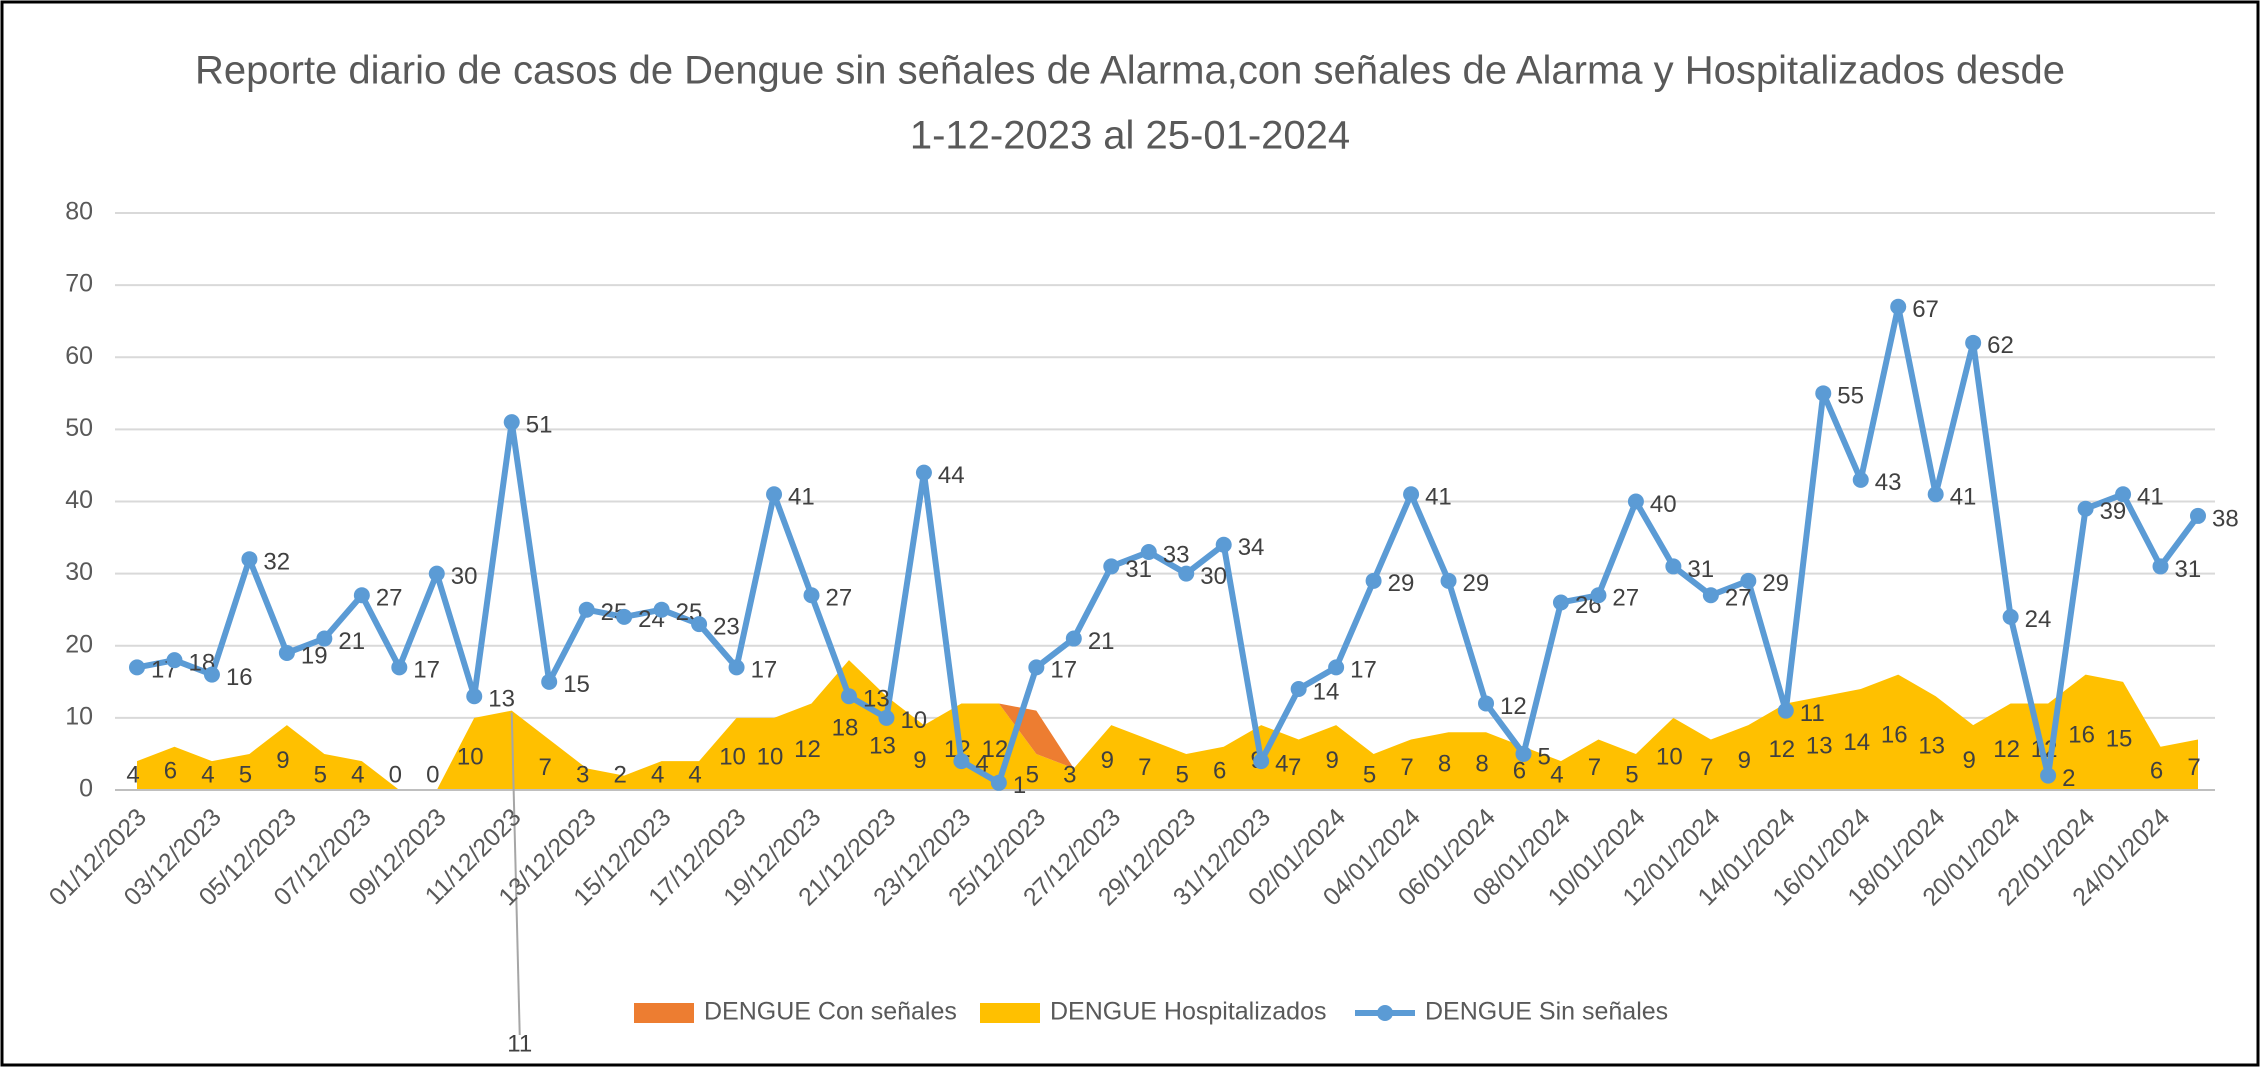 The height and width of the screenshot is (1067, 2260). What do you see at coordinates (1130, 136) in the screenshot?
I see `chart-subtitle: 1-12-2023 al 25-01-2024` at bounding box center [1130, 136].